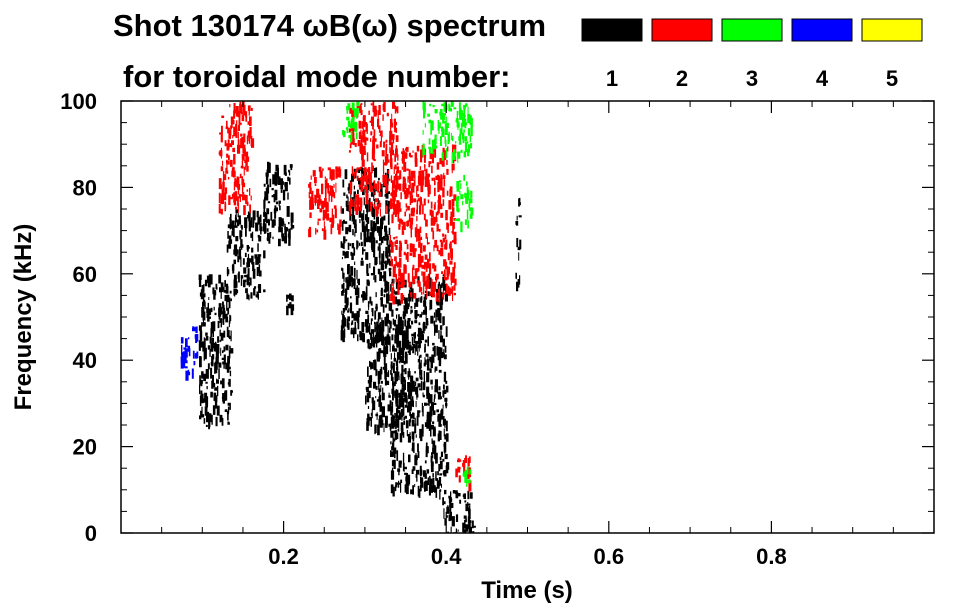 This screenshot has width=963, height=615. Describe the element at coordinates (822, 78) in the screenshot. I see `legend-label-4: 4` at that location.